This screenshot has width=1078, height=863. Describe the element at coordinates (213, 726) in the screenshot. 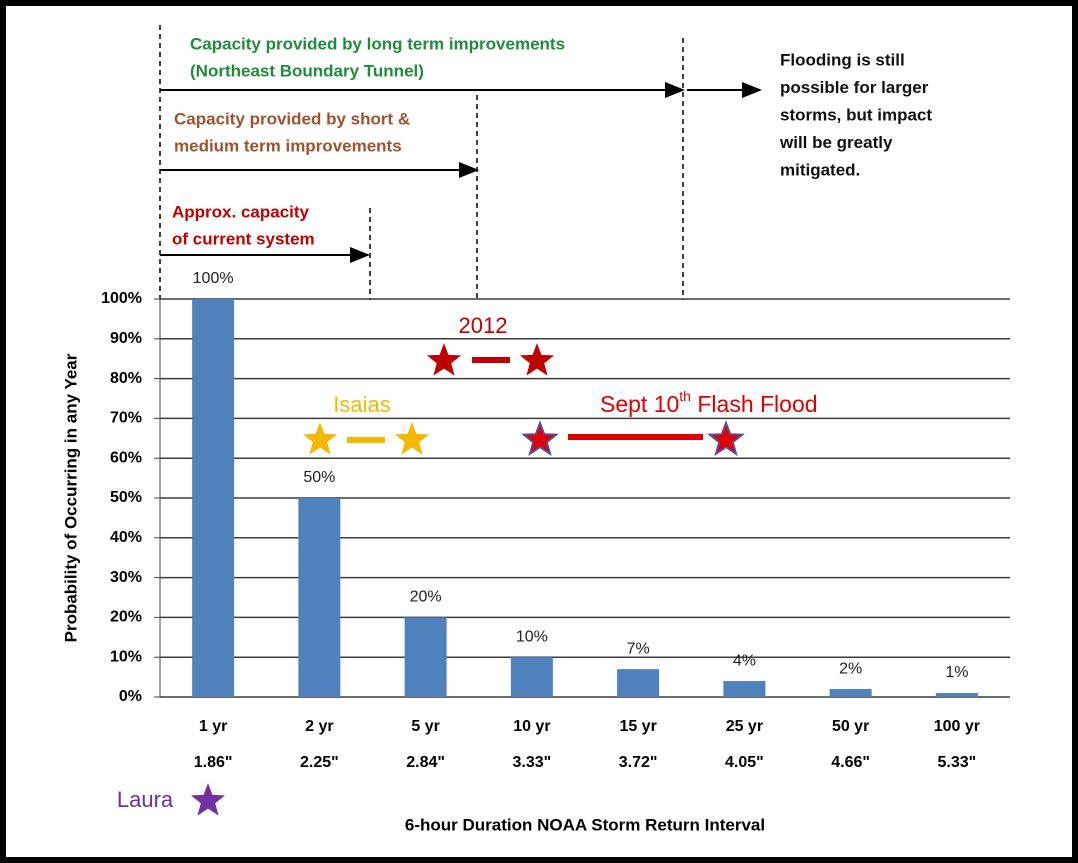

I see `x-tick-label: 1 yr` at that location.